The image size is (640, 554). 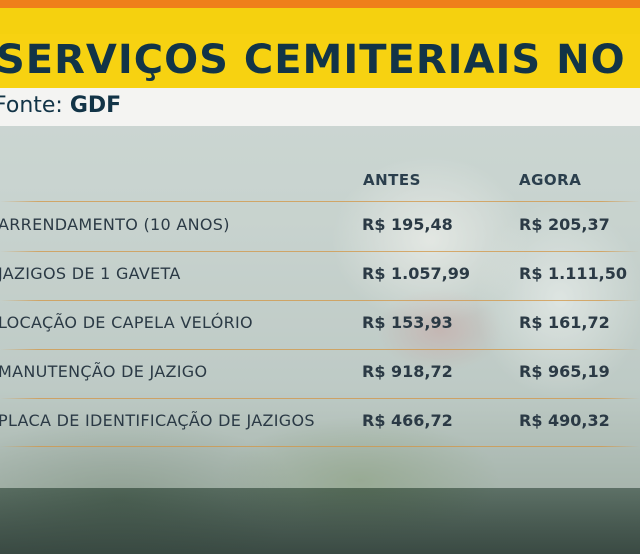 I want to click on row-label: MANUTENÇÃO DE JAZIGO, so click(x=104, y=371).